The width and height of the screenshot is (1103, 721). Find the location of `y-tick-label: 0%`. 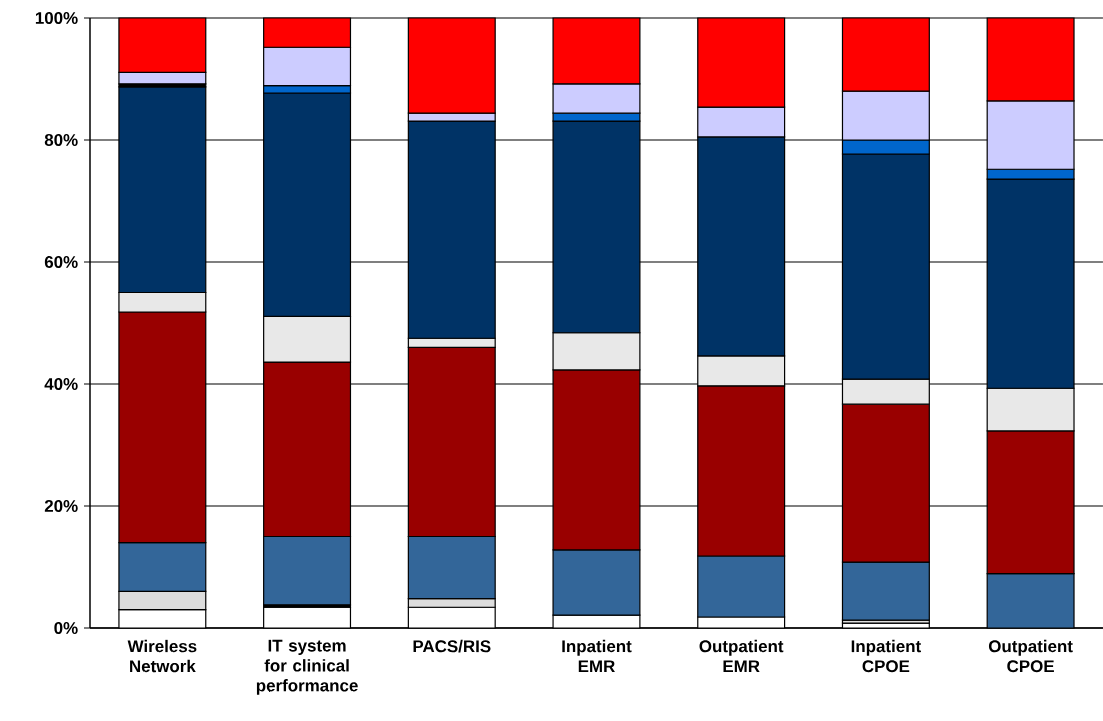

y-tick-label: 0% is located at coordinates (66, 628).